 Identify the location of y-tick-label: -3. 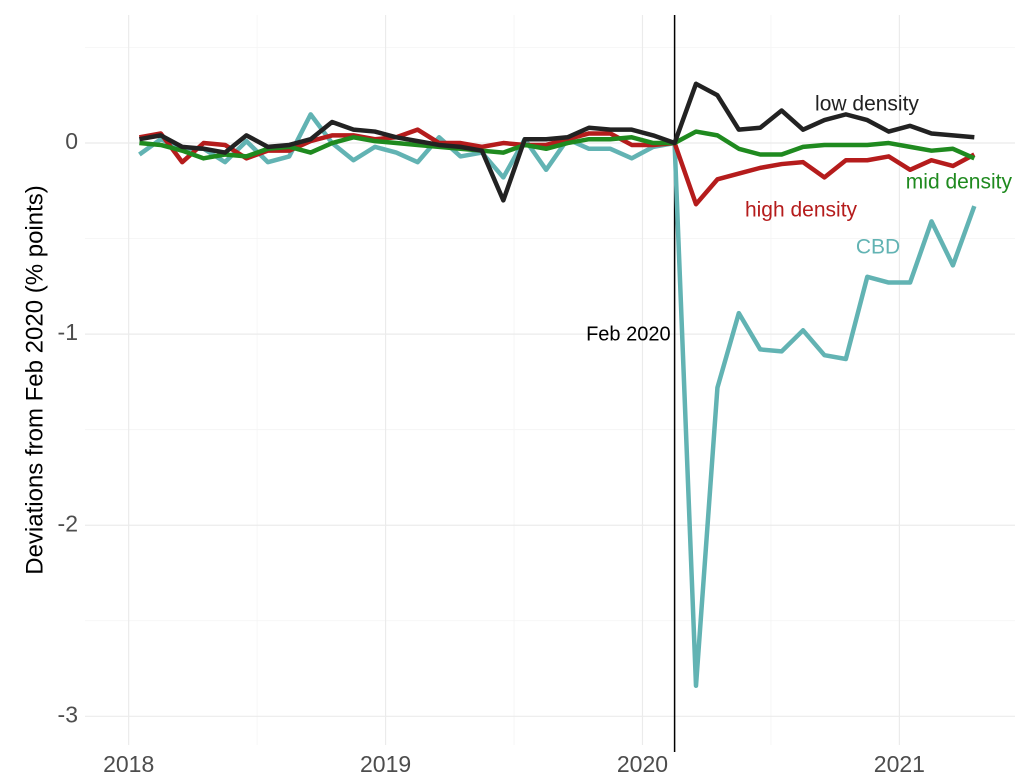
(68, 714).